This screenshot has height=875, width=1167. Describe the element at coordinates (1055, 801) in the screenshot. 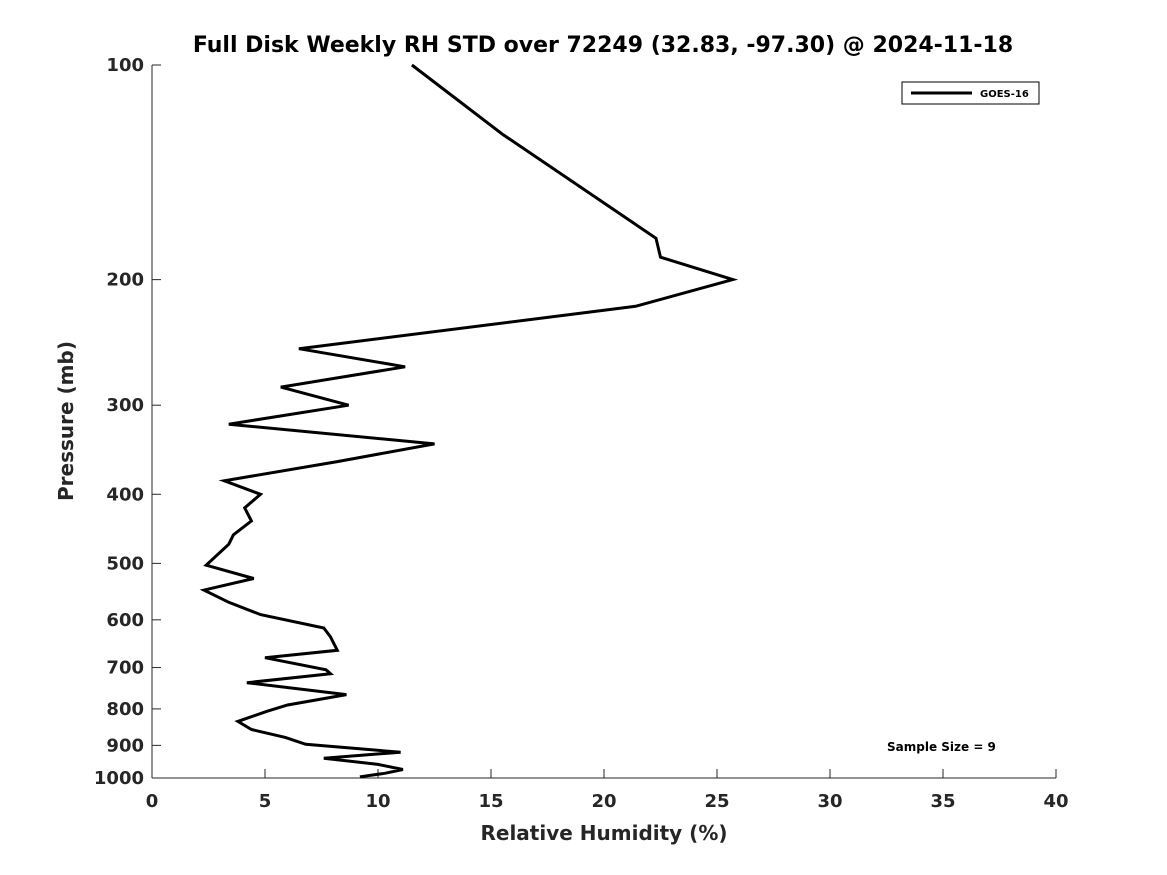

I see `x-tick-label: 40` at that location.